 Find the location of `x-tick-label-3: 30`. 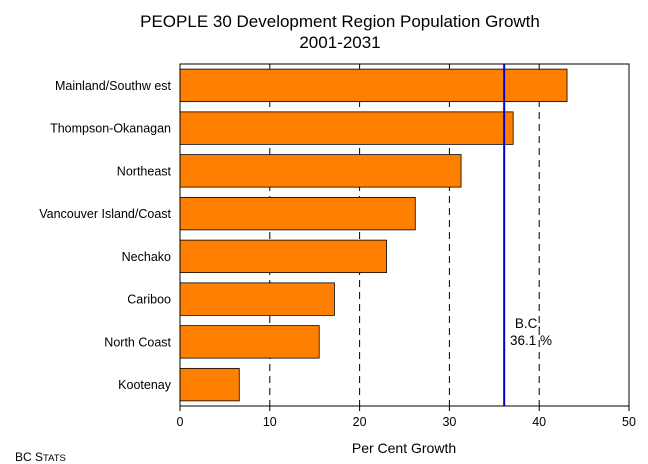

x-tick-label-3: 30 is located at coordinates (449, 422).